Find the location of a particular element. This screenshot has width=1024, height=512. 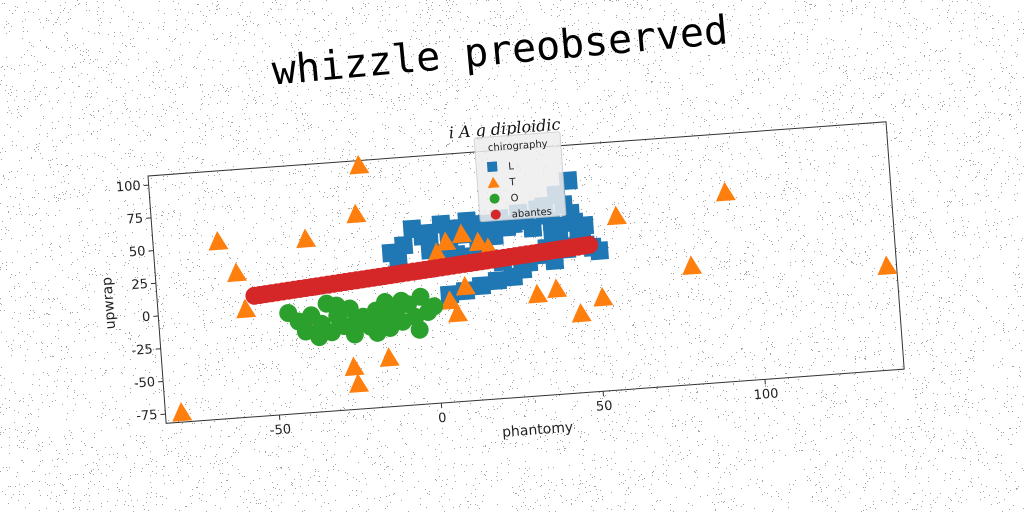

series-O is located at coordinates (361, 317).